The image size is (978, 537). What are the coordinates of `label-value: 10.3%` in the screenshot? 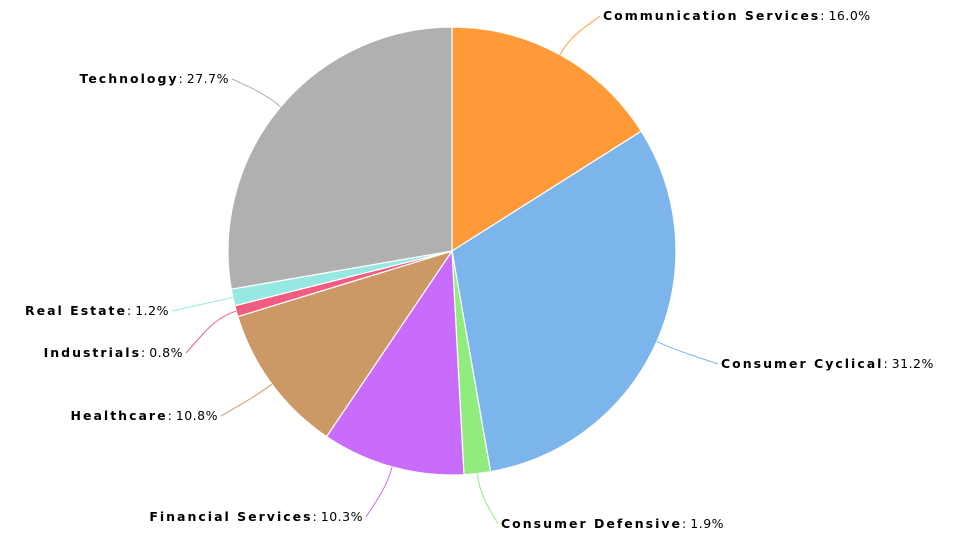 It's located at (341, 516).